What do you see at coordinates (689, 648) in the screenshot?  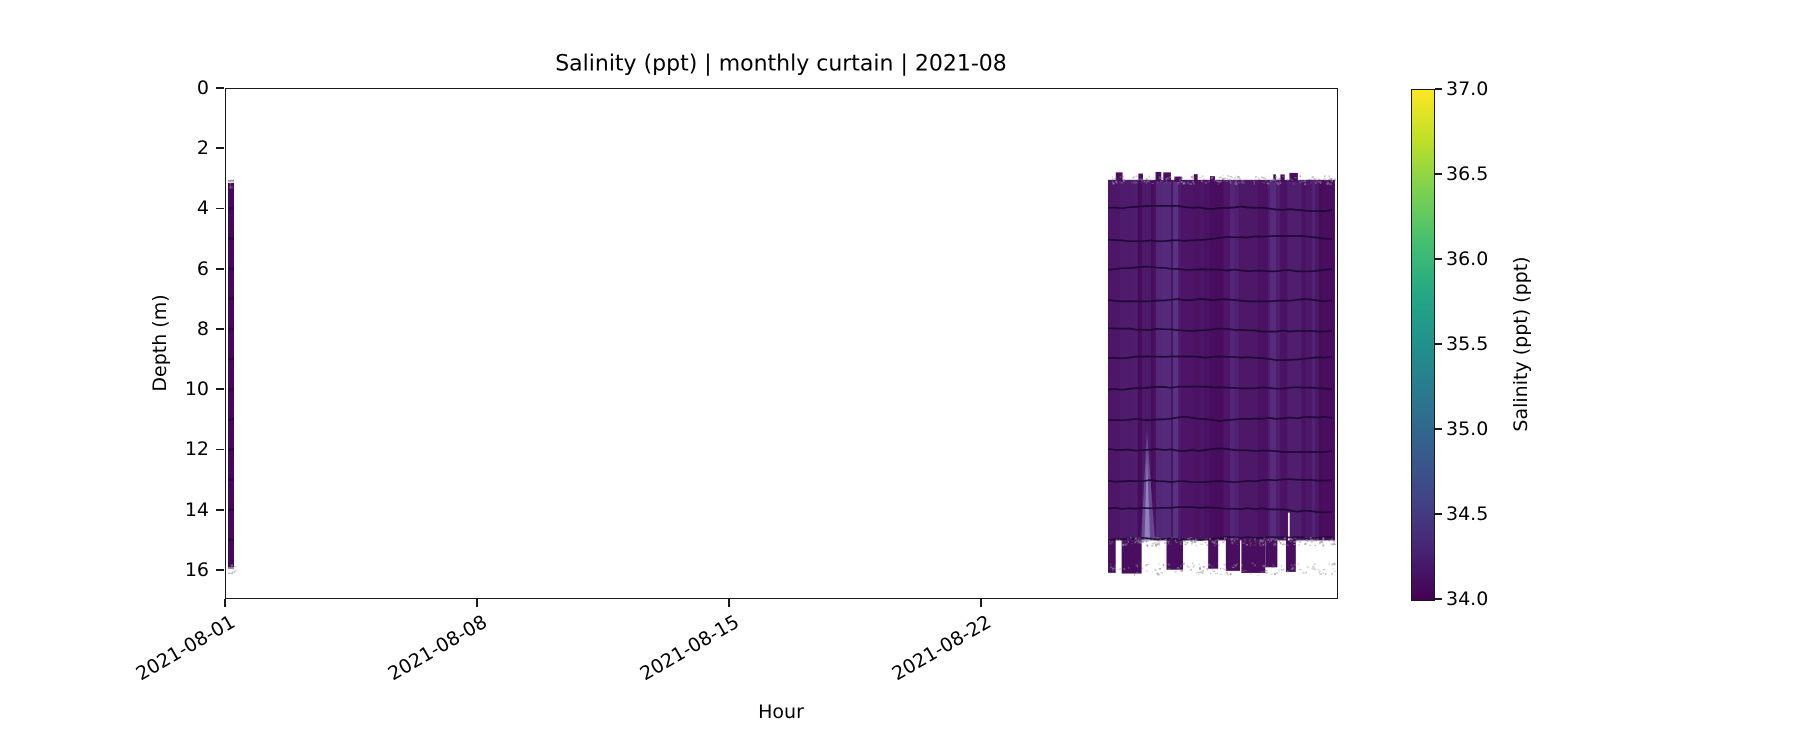 I see `x-tick-label: 2021-08-15` at bounding box center [689, 648].